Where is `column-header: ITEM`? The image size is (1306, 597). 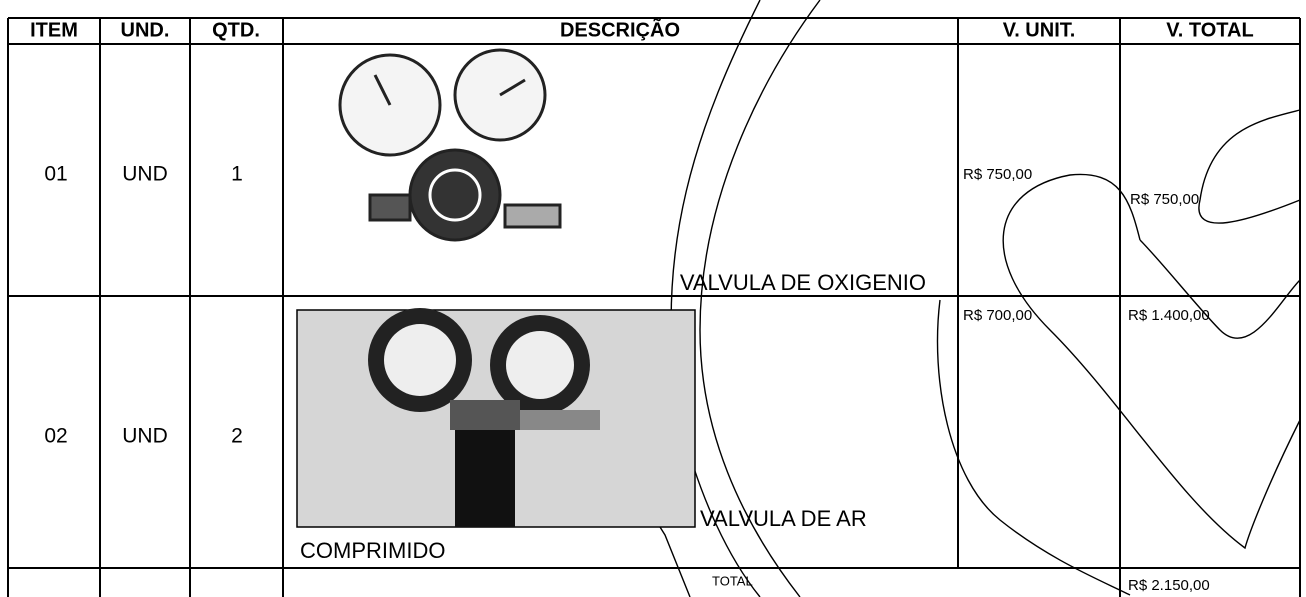 column-header: ITEM is located at coordinates (54, 30).